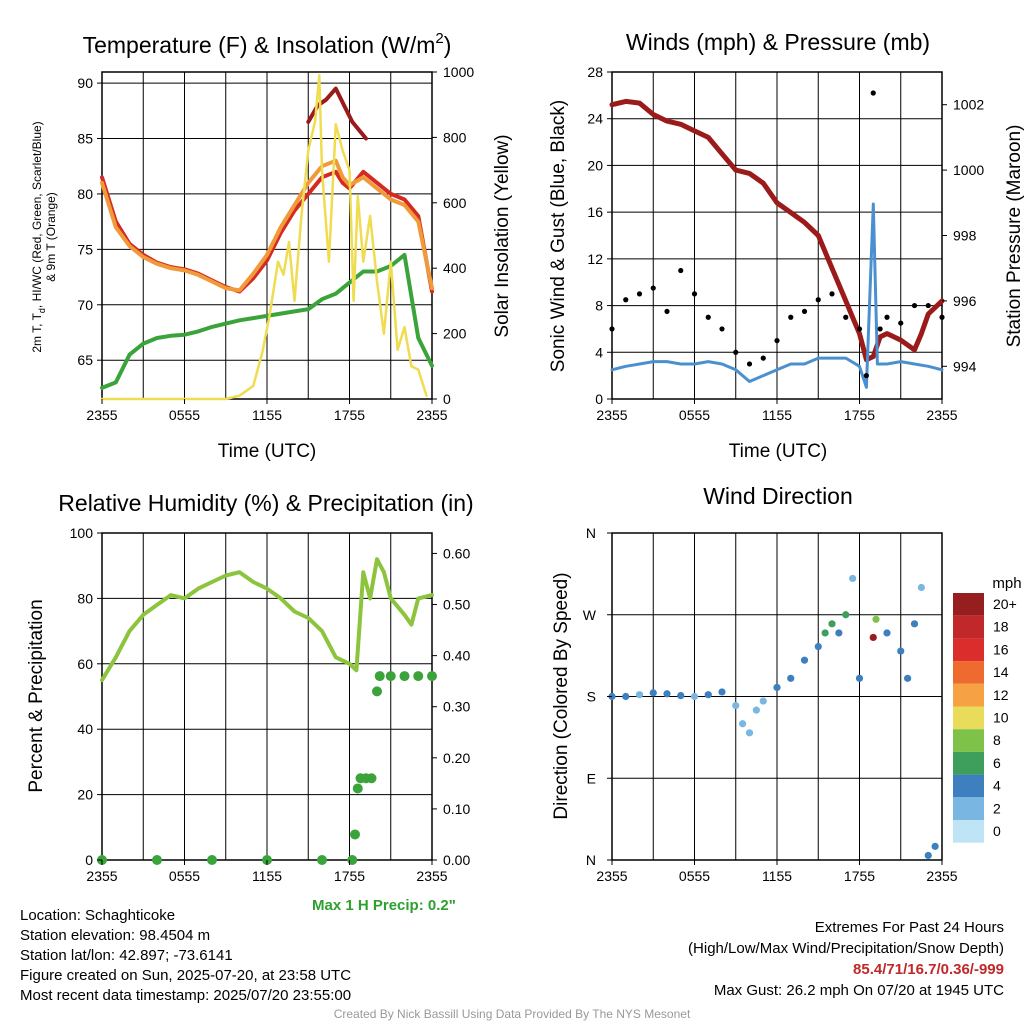  I want to click on winds-plot-area, so click(777, 237).